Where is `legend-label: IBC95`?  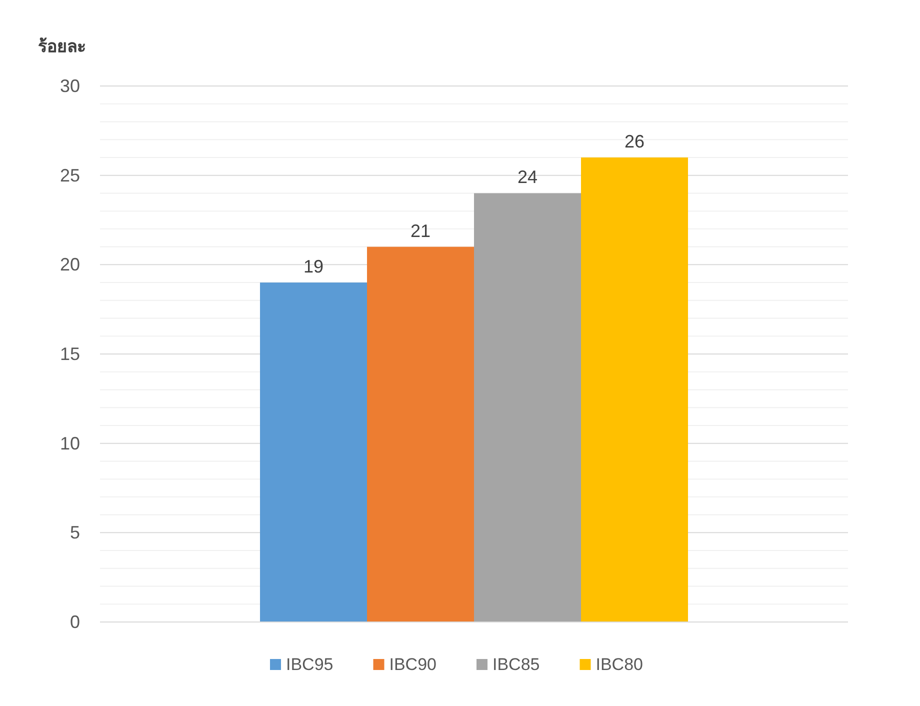
legend-label: IBC95 is located at coordinates (310, 664).